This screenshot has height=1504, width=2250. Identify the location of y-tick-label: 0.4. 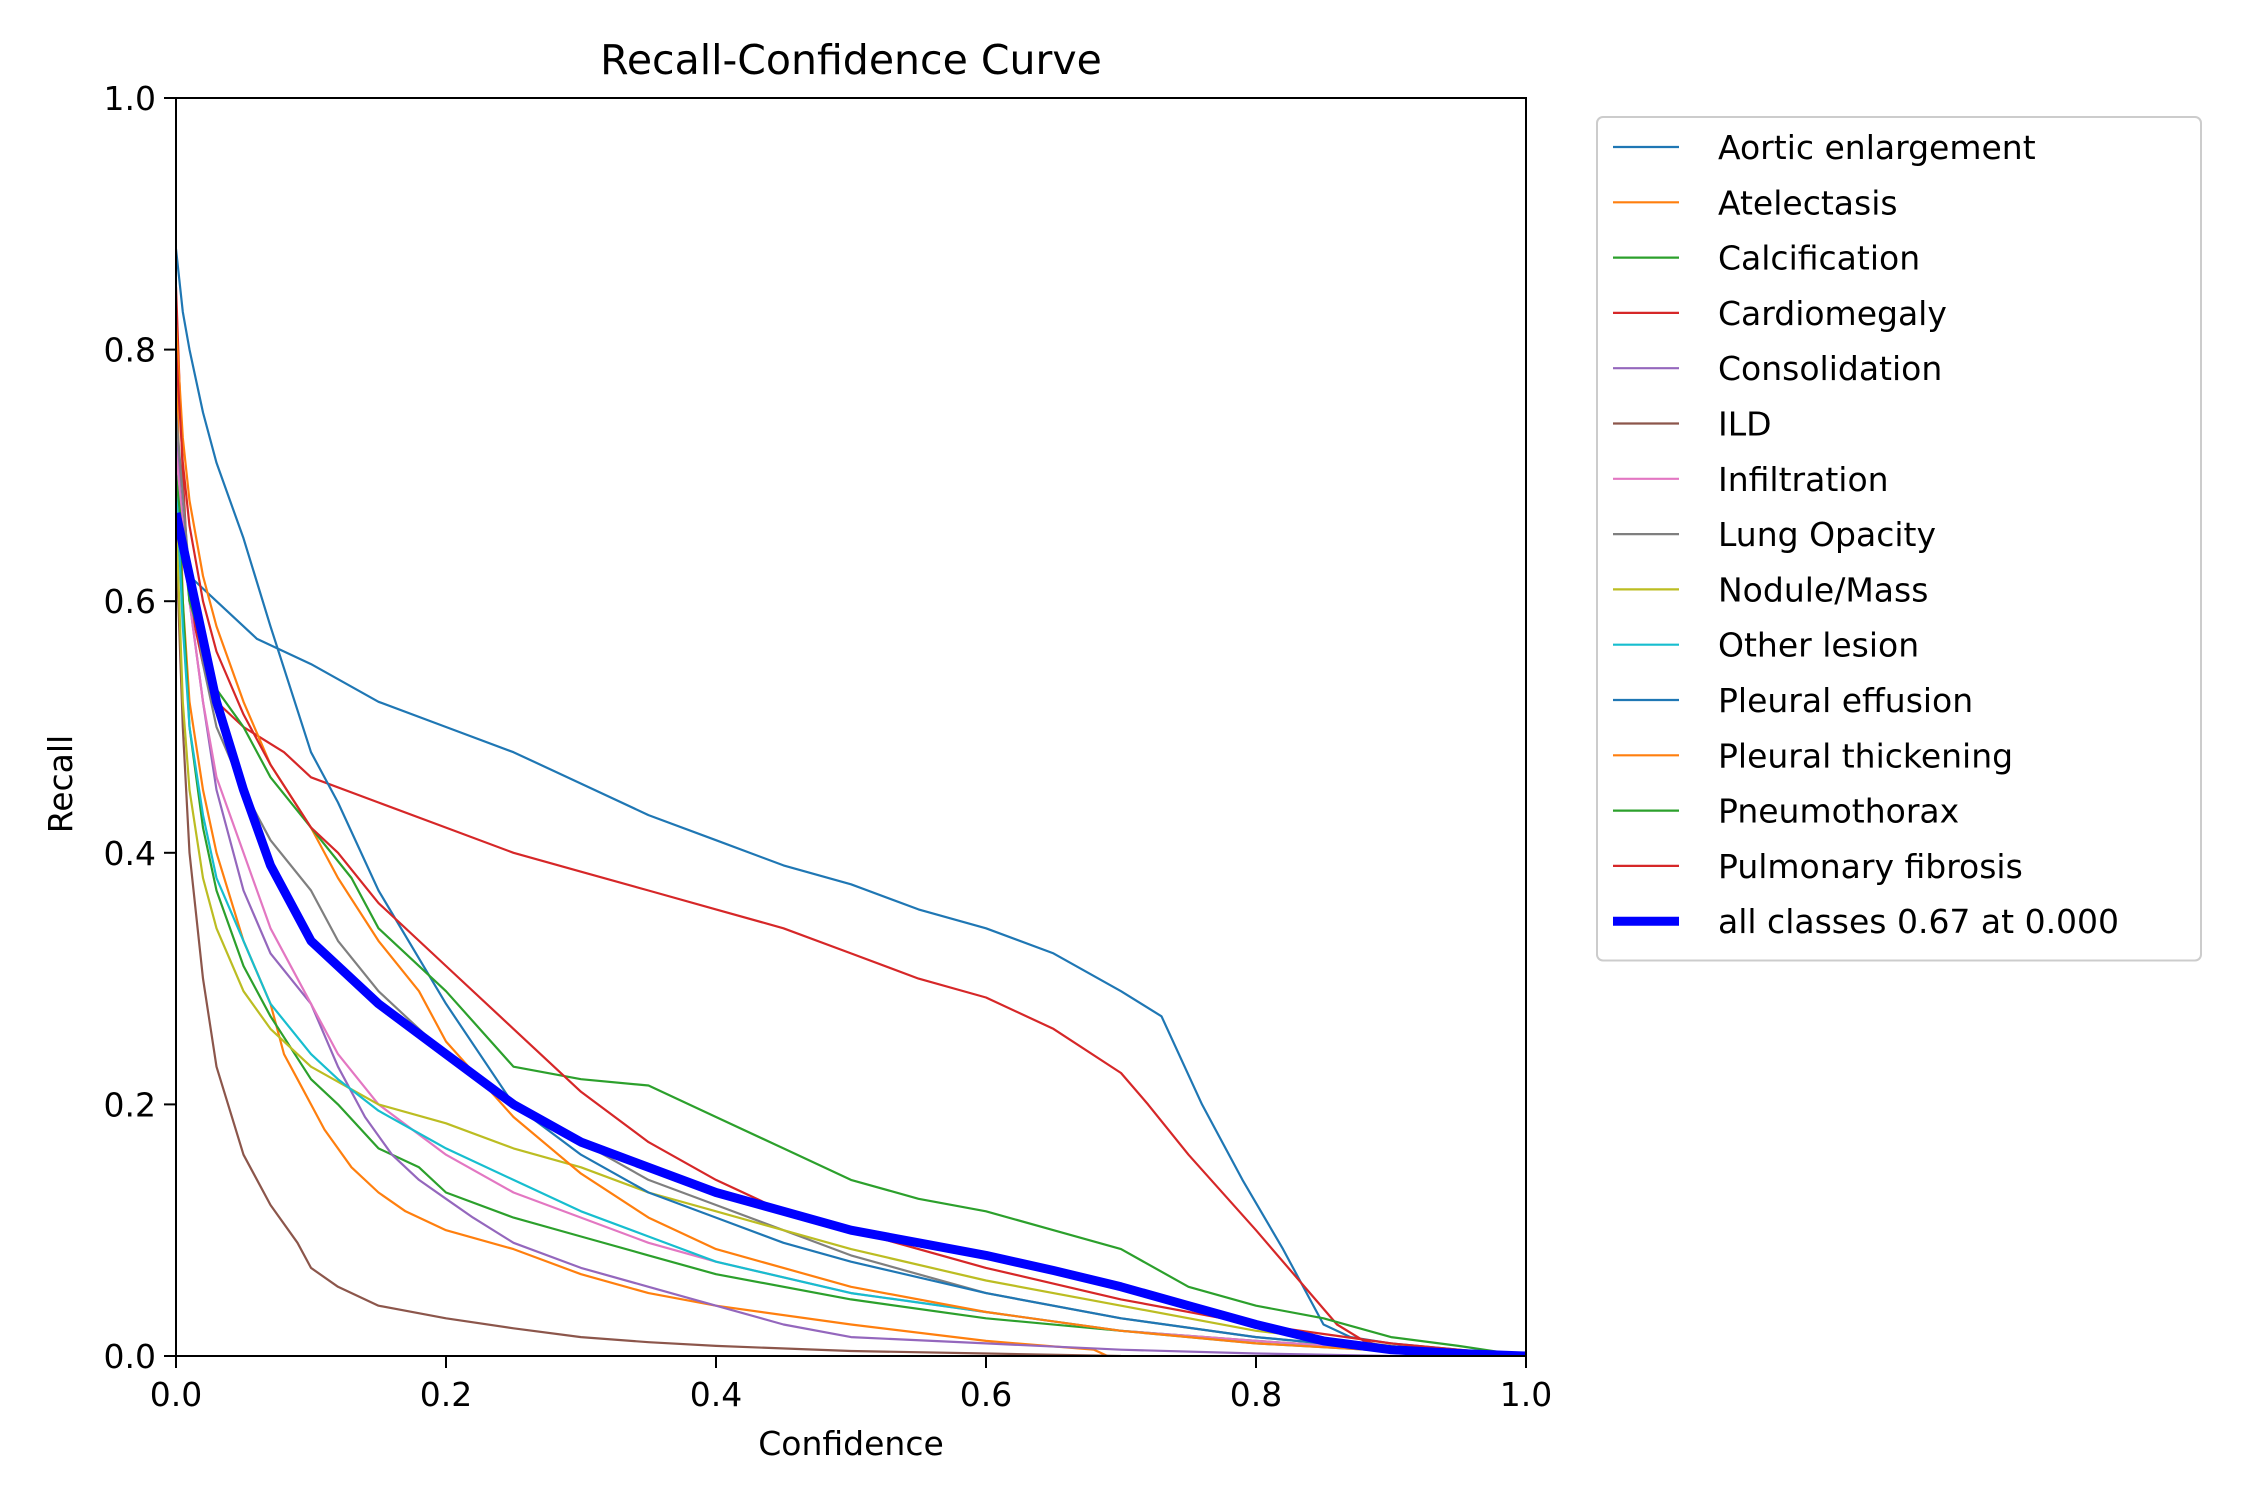
(130, 853).